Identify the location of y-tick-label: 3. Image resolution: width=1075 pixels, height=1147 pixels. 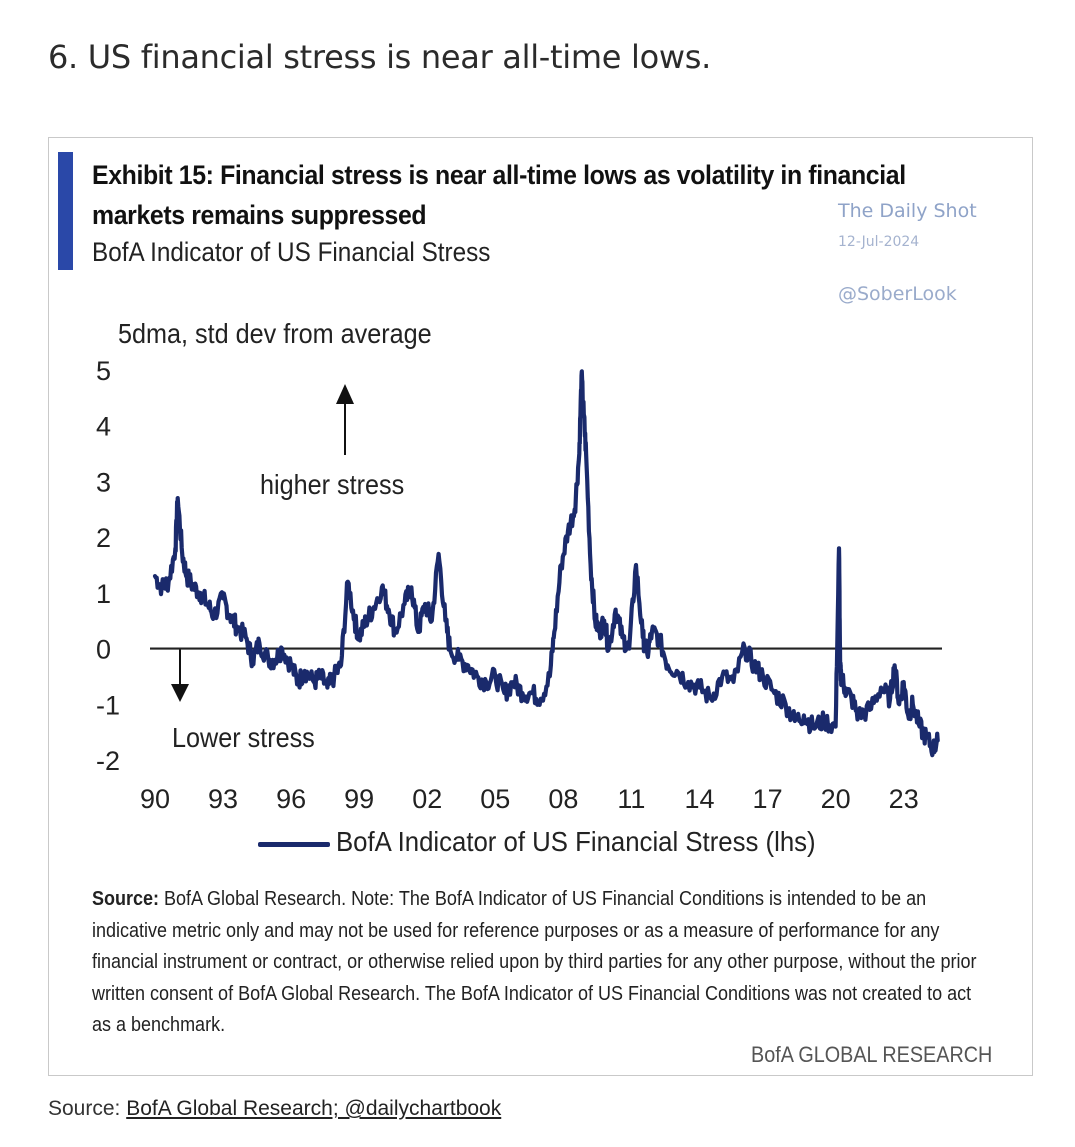
(103, 482).